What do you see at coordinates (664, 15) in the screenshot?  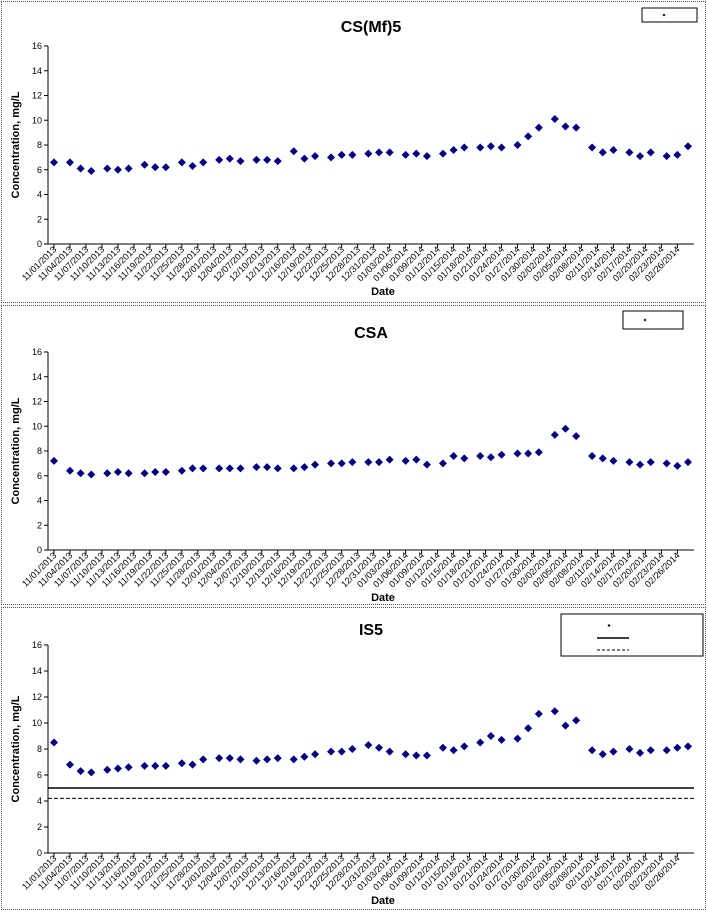 I see `legend-marker` at bounding box center [664, 15].